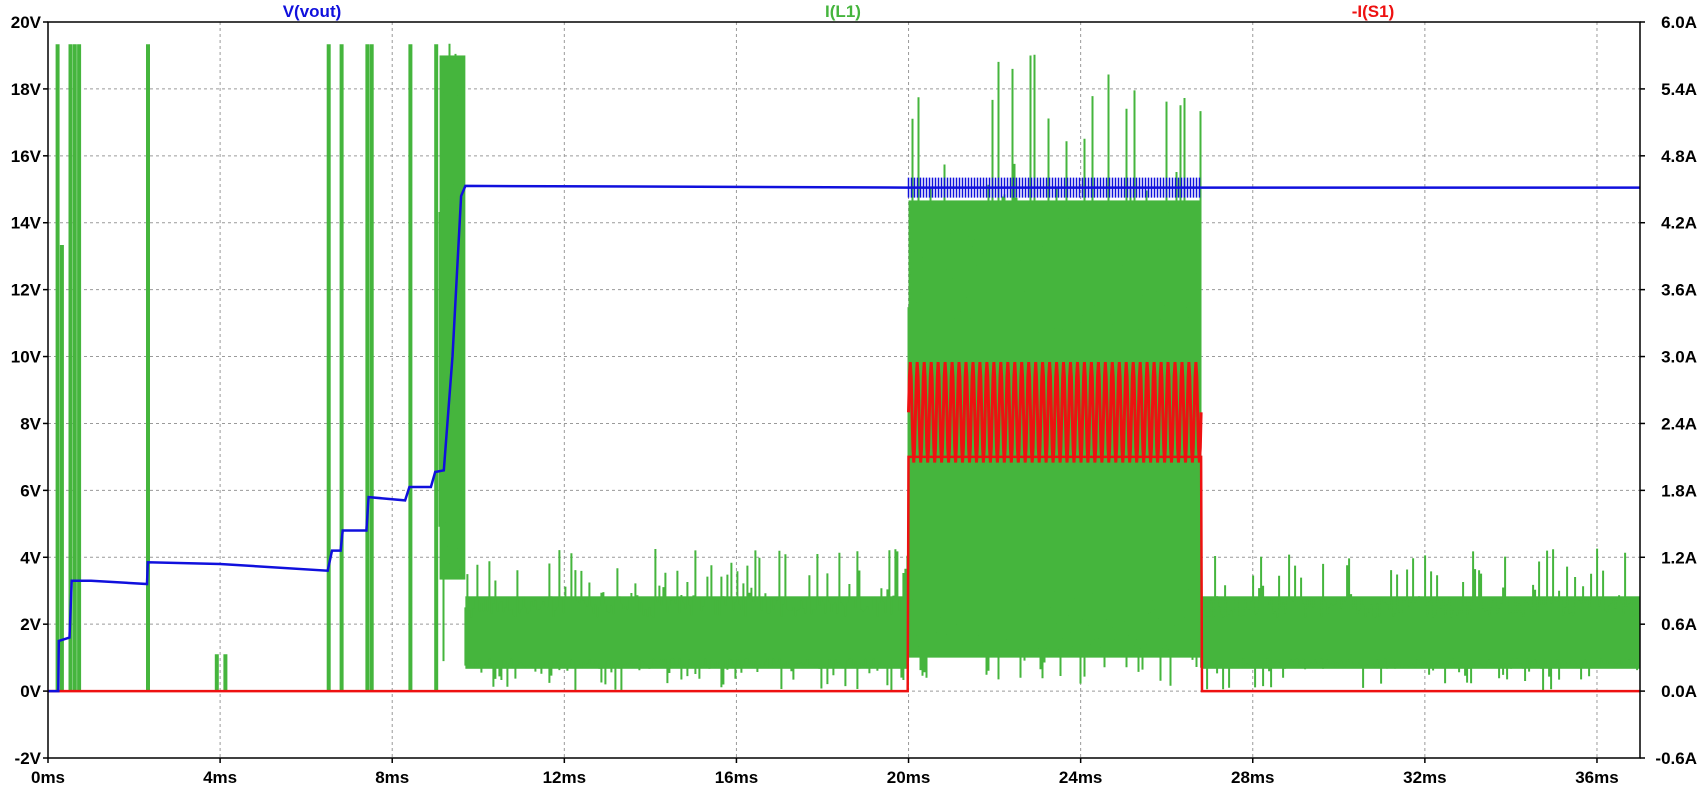 The image size is (1704, 797). I want to click on x-tick-label: 12ms, so click(564, 777).